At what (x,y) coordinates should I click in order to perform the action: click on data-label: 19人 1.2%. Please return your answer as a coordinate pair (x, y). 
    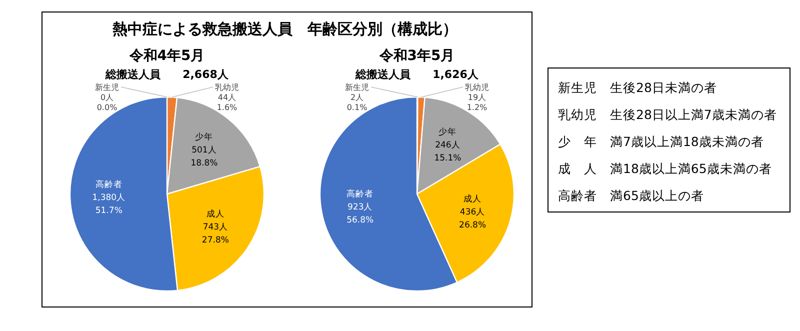
    Looking at the image, I should click on (477, 102).